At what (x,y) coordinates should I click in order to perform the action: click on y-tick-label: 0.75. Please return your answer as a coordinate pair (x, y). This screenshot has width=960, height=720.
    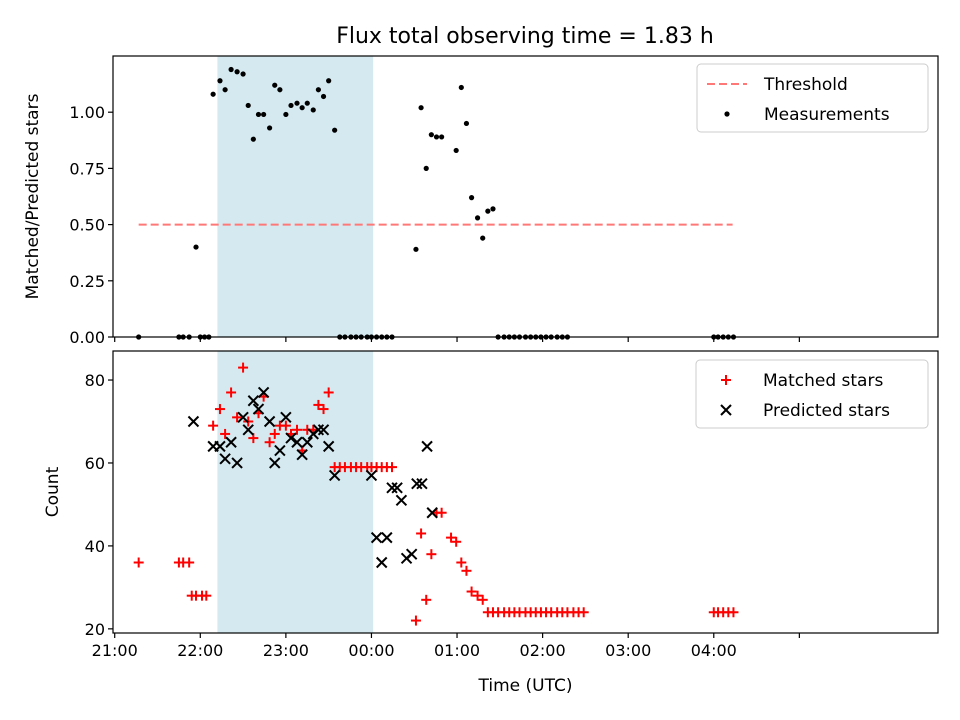
    Looking at the image, I should click on (87, 168).